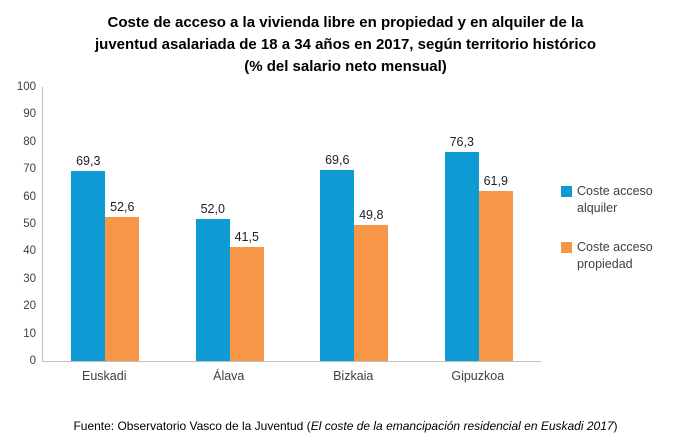 The image size is (691, 447). I want to click on bar-group: 69,6 49,8, so click(354, 257).